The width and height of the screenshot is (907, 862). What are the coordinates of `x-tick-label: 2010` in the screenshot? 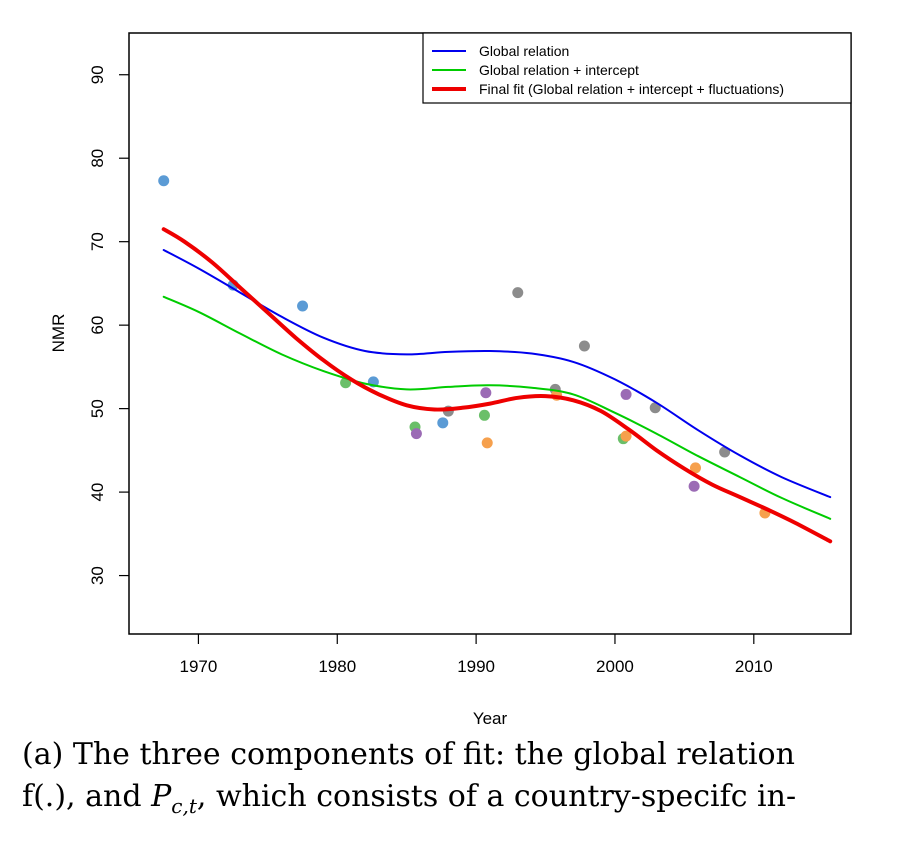 It's located at (754, 666).